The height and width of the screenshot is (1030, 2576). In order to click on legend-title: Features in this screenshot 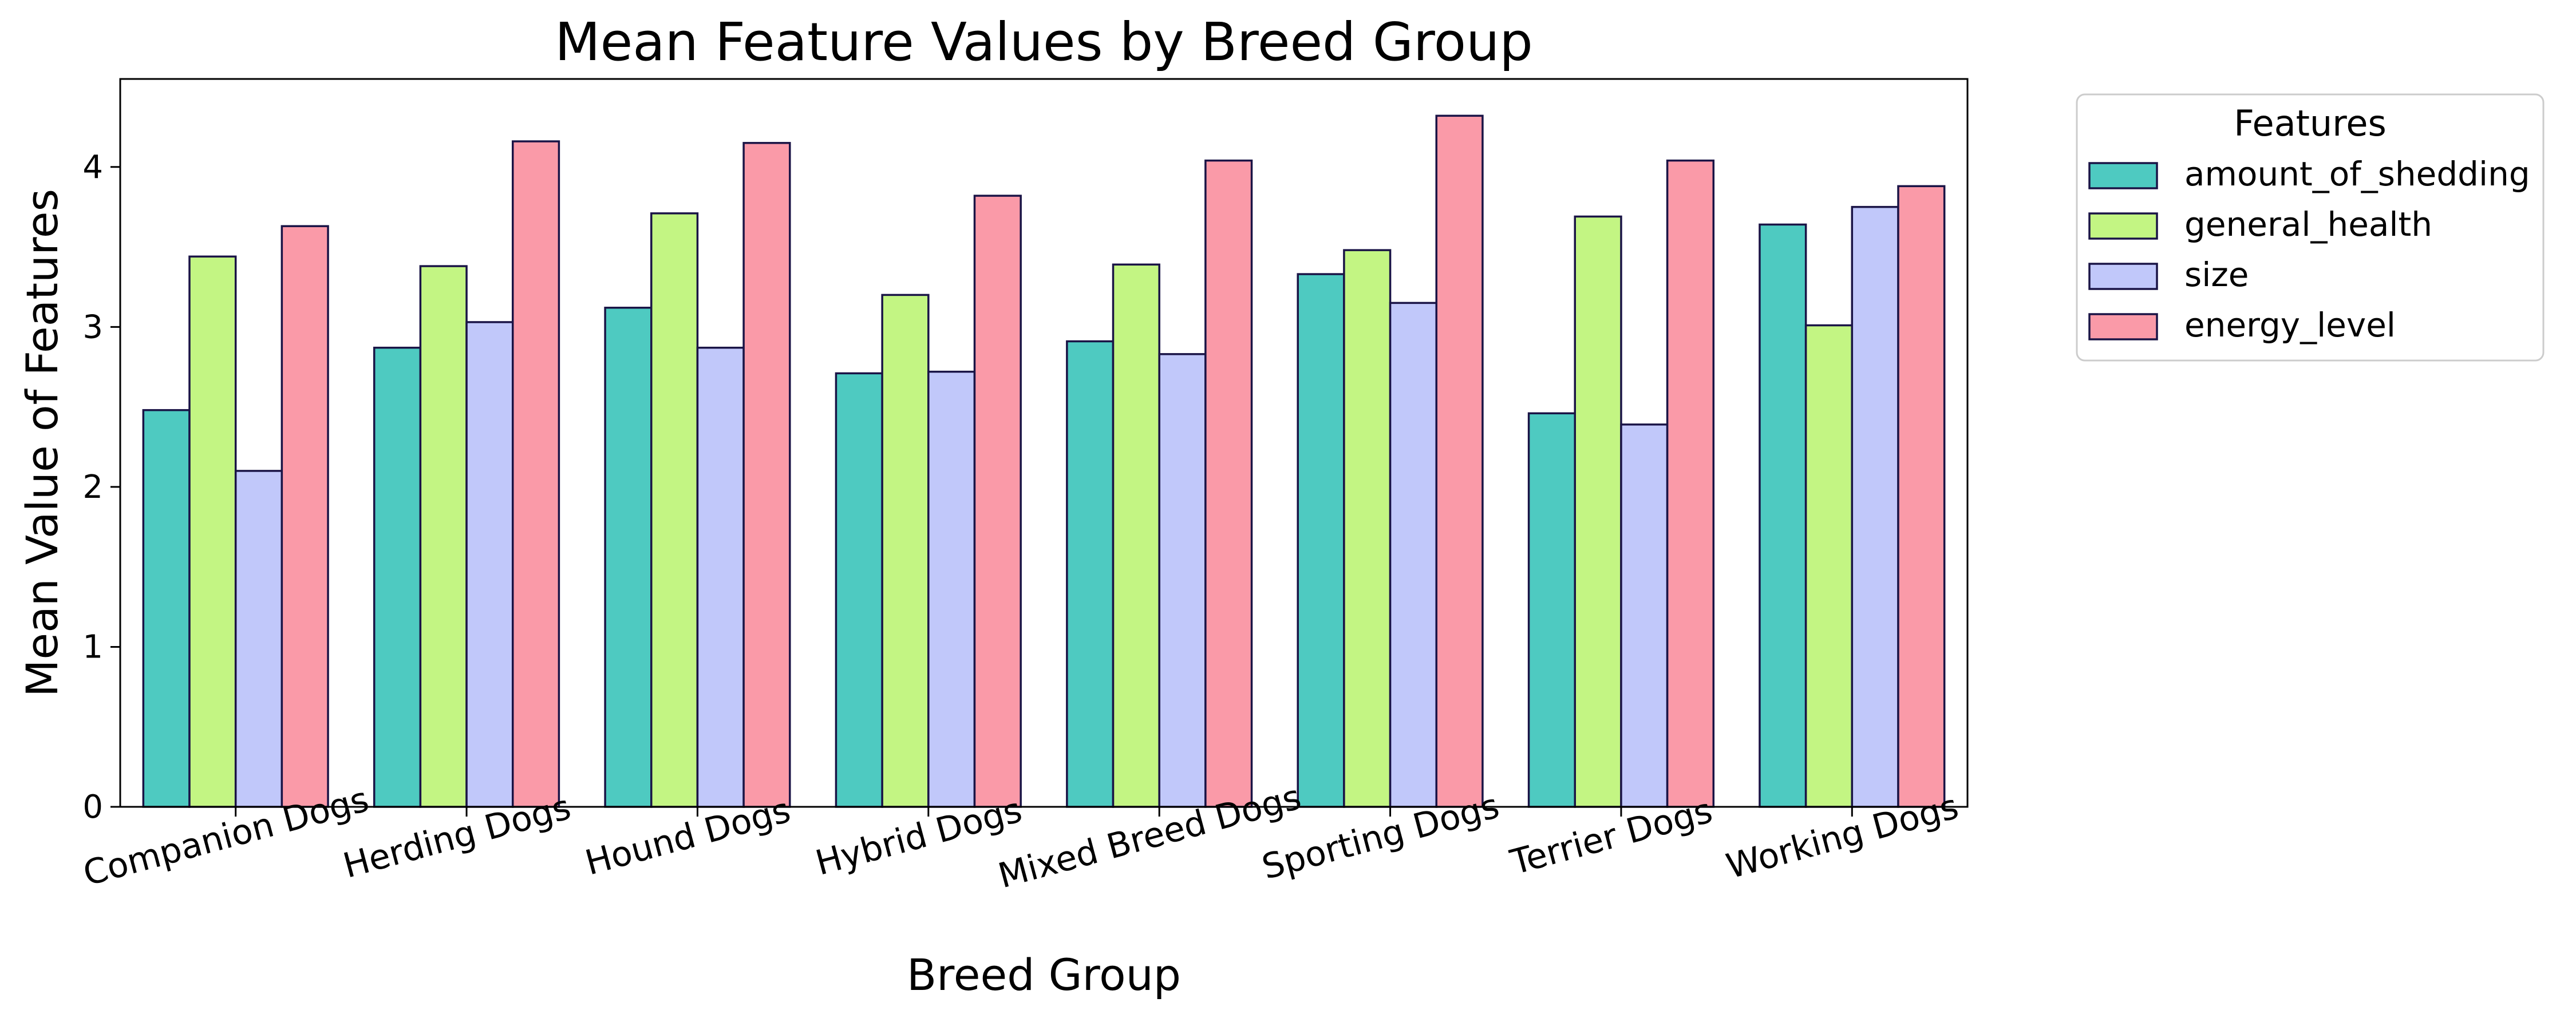, I will do `click(2310, 123)`.